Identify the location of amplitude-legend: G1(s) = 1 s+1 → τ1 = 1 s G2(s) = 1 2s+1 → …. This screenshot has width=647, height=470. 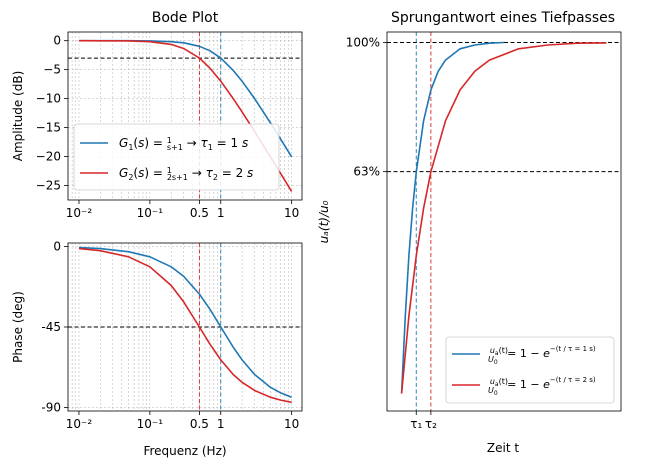
(176, 157).